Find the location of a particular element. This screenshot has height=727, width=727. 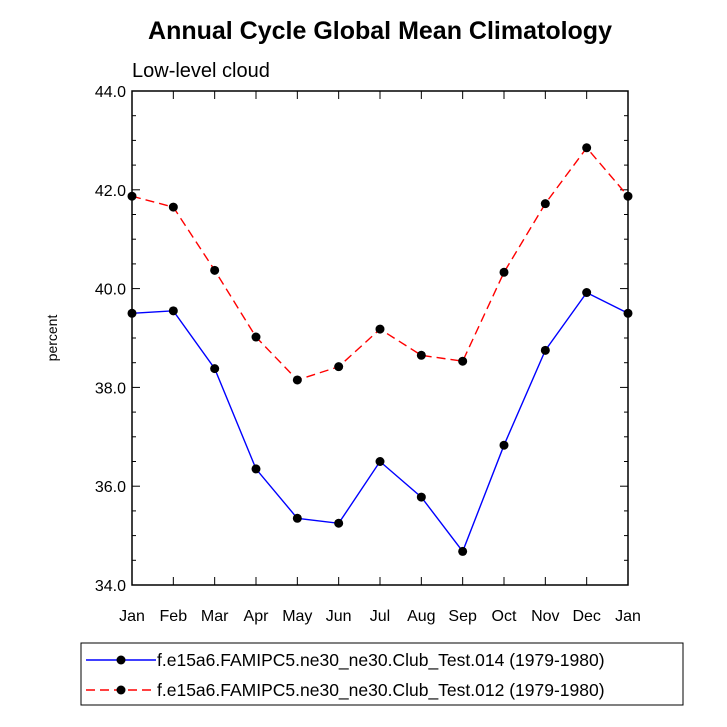

y-tick-label: 44.0 is located at coordinates (110, 92).